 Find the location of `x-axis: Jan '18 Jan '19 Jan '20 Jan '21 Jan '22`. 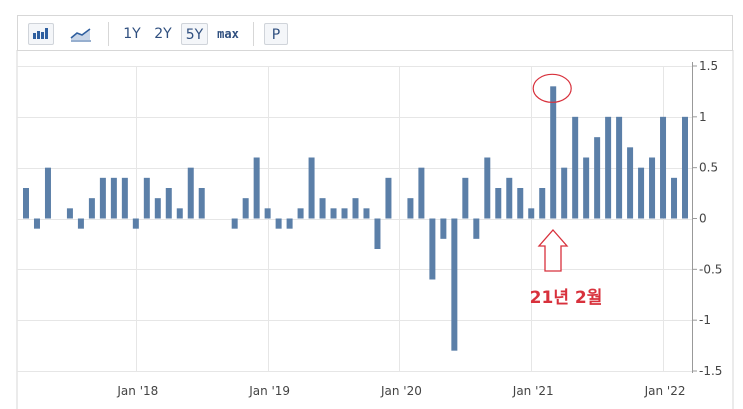

x-axis: Jan '18 Jan '19 Jan '20 Jan '21 Jan '22 is located at coordinates (400, 391).